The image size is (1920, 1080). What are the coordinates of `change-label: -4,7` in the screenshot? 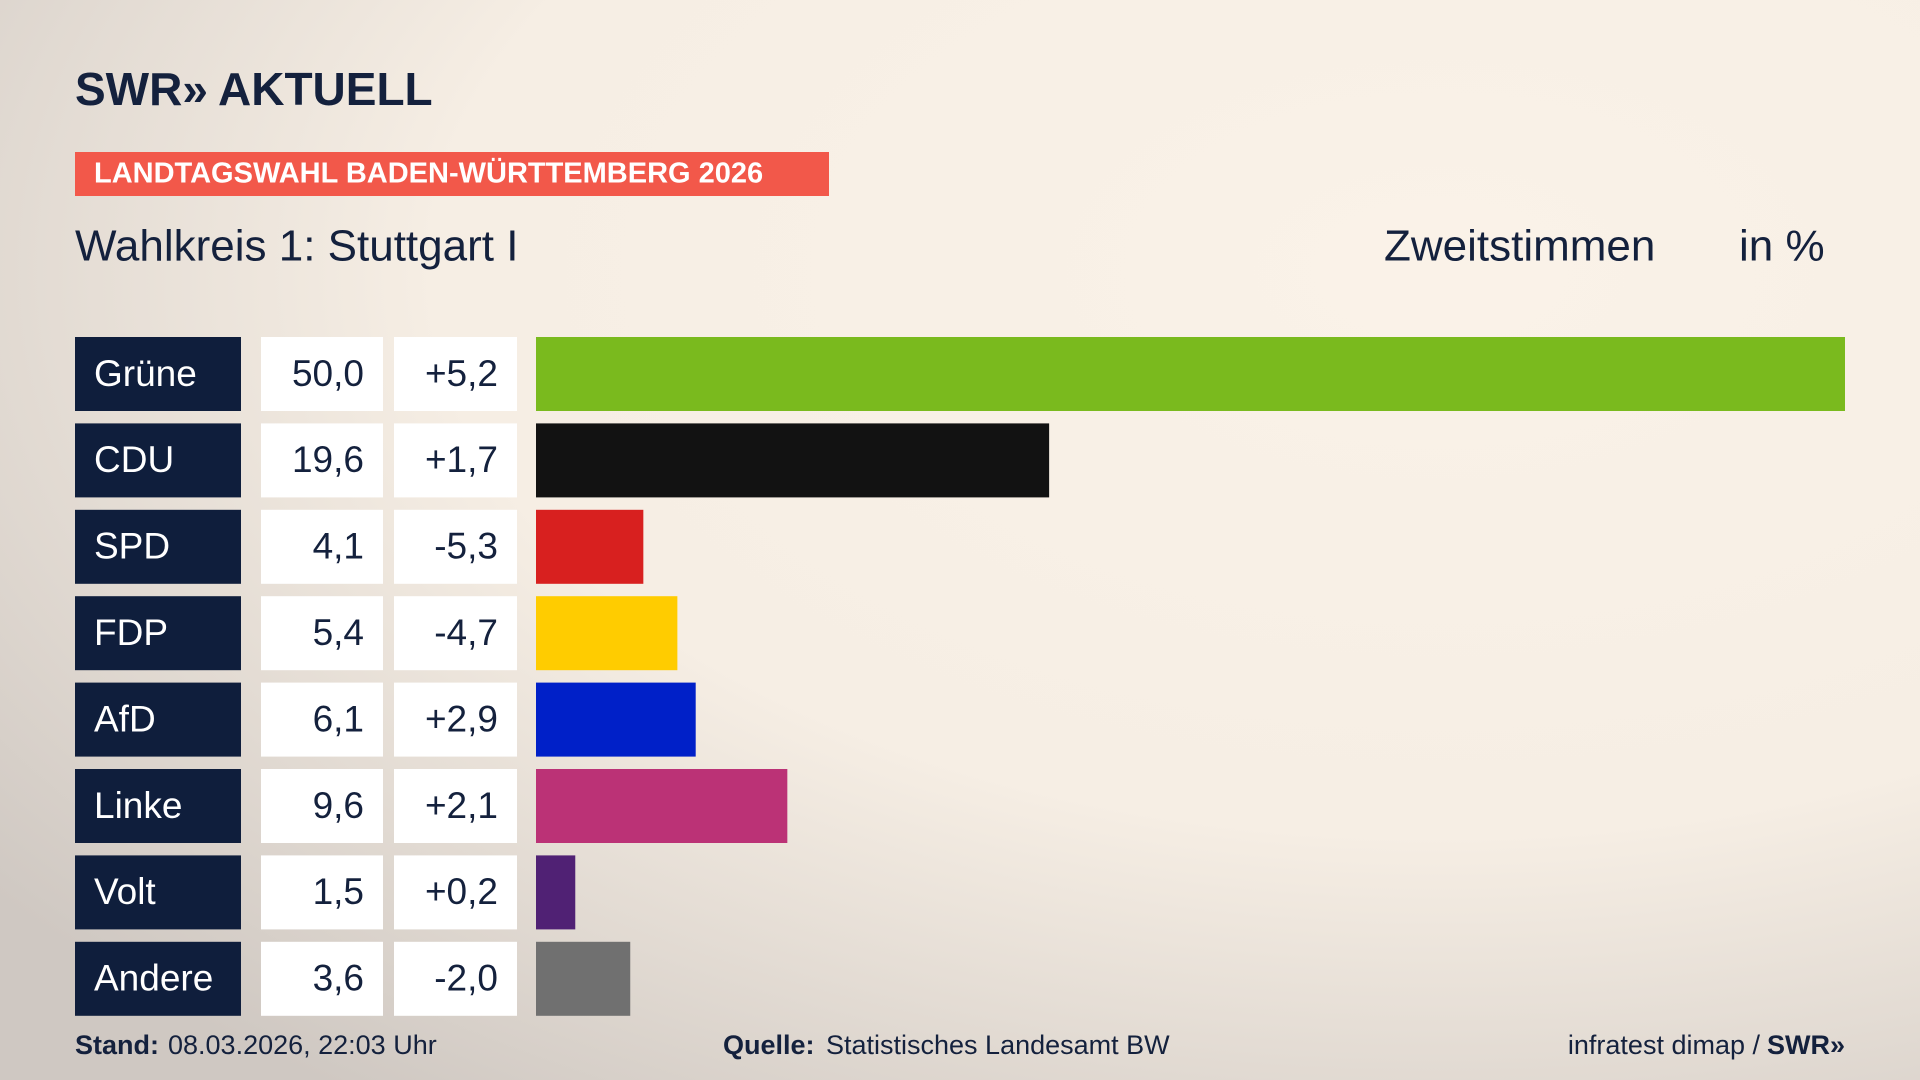 It's located at (466, 632).